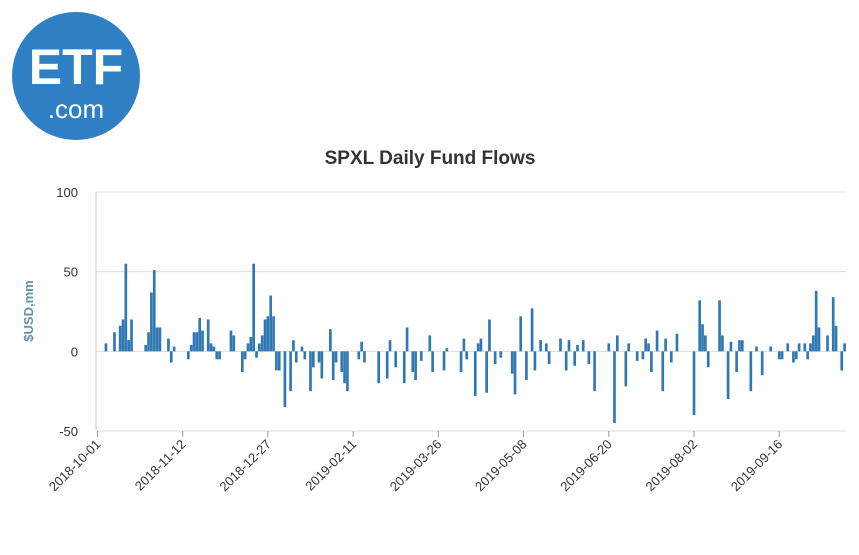  Describe the element at coordinates (586, 466) in the screenshot. I see `x-tick-label: 2019-06-20` at that location.